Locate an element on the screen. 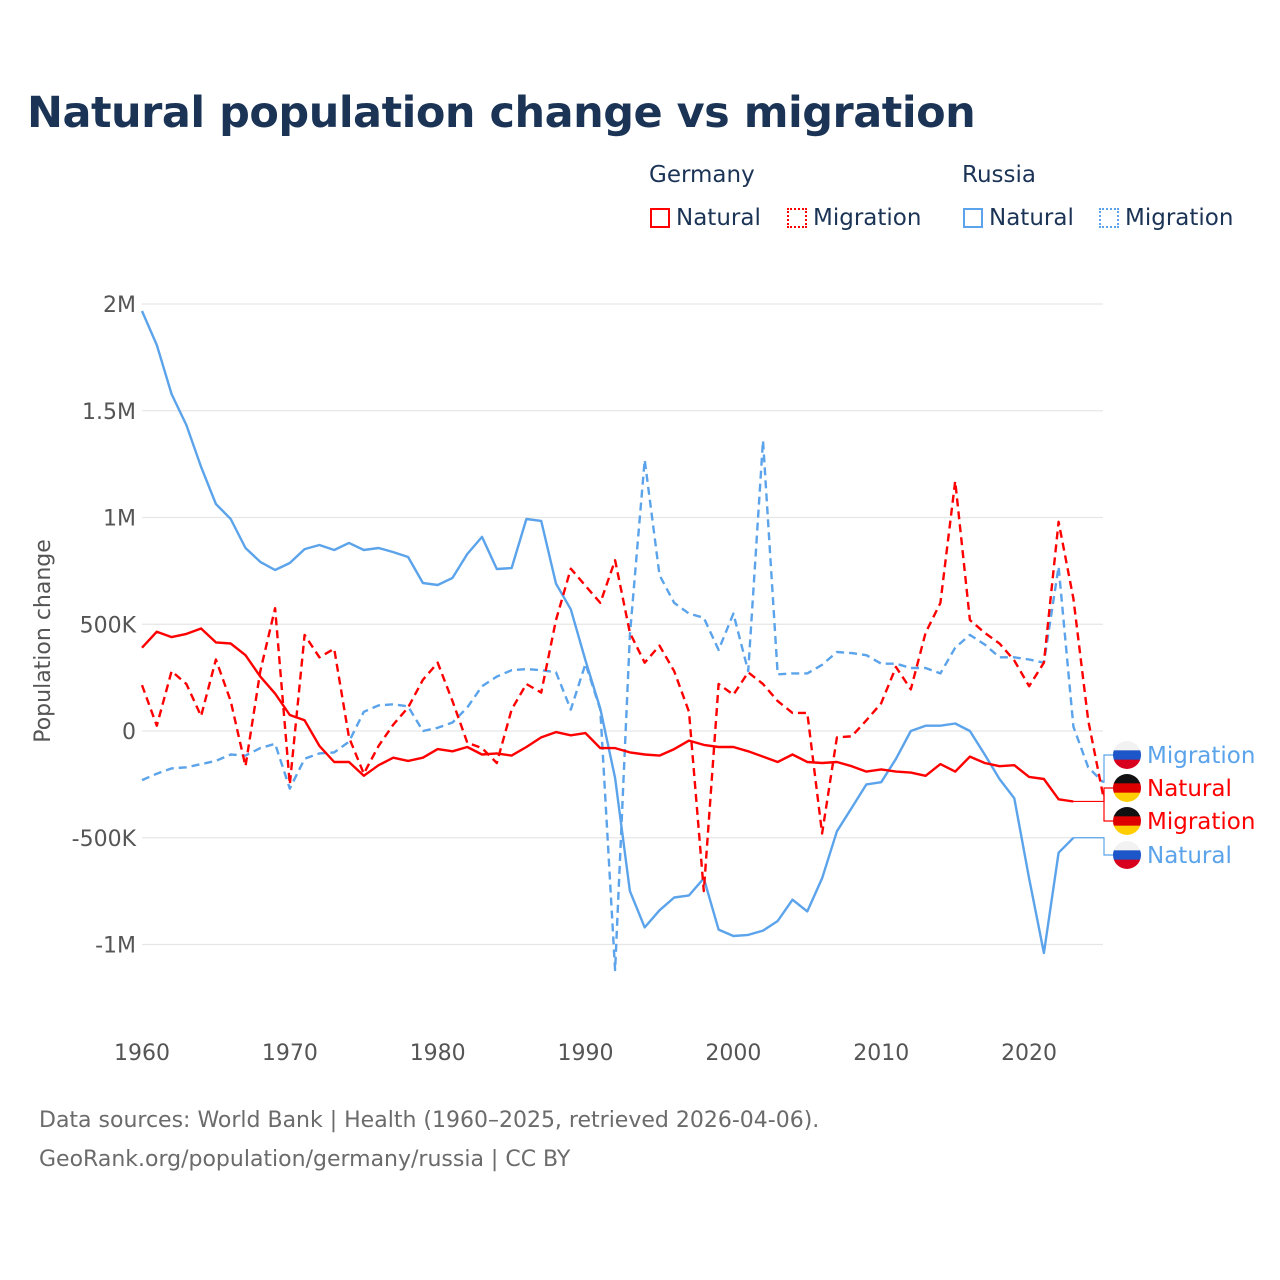 The image size is (1280, 1280). legend-germany-natural: Natural is located at coordinates (705, 218).